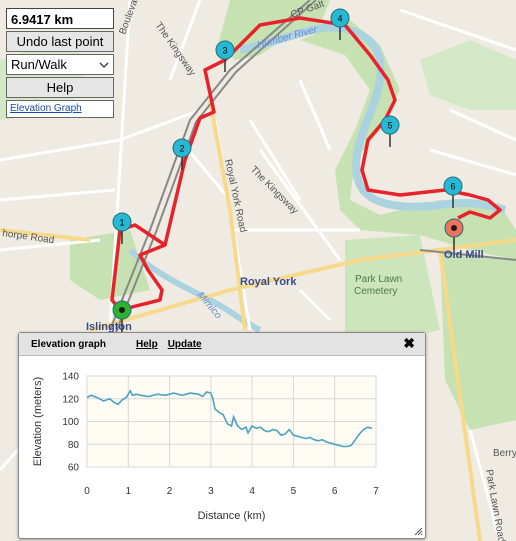 This screenshot has height=541, width=516. What do you see at coordinates (60, 87) in the screenshot?
I see `help-button: Help` at bounding box center [60, 87].